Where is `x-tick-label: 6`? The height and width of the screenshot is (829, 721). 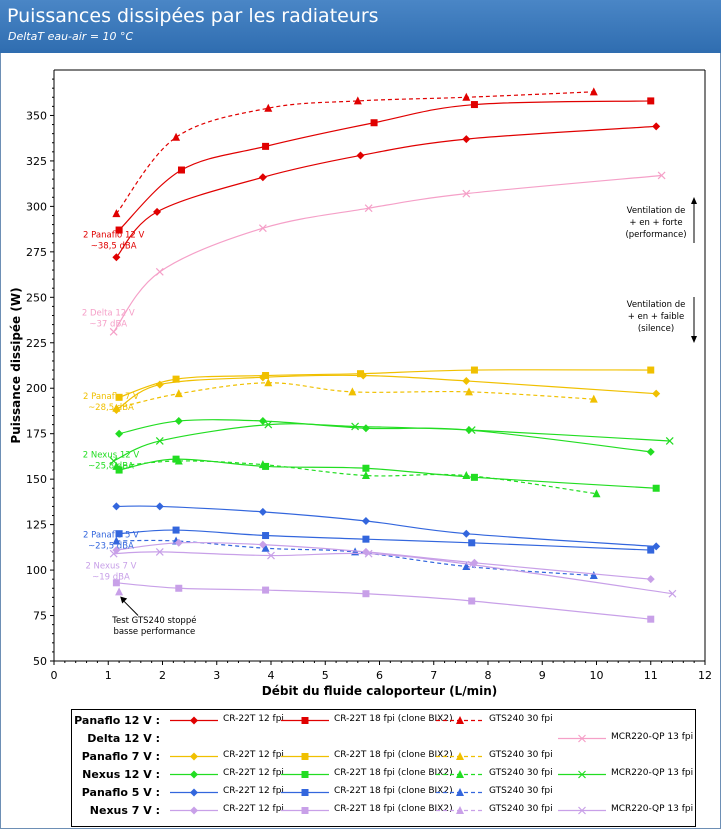 x-tick-label: 6 is located at coordinates (379, 675).